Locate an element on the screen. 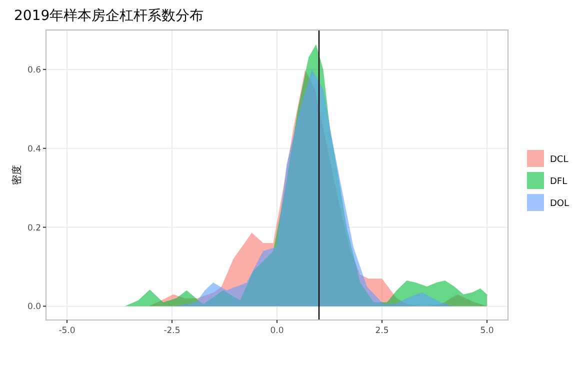  legend-label: DFL is located at coordinates (559, 182).